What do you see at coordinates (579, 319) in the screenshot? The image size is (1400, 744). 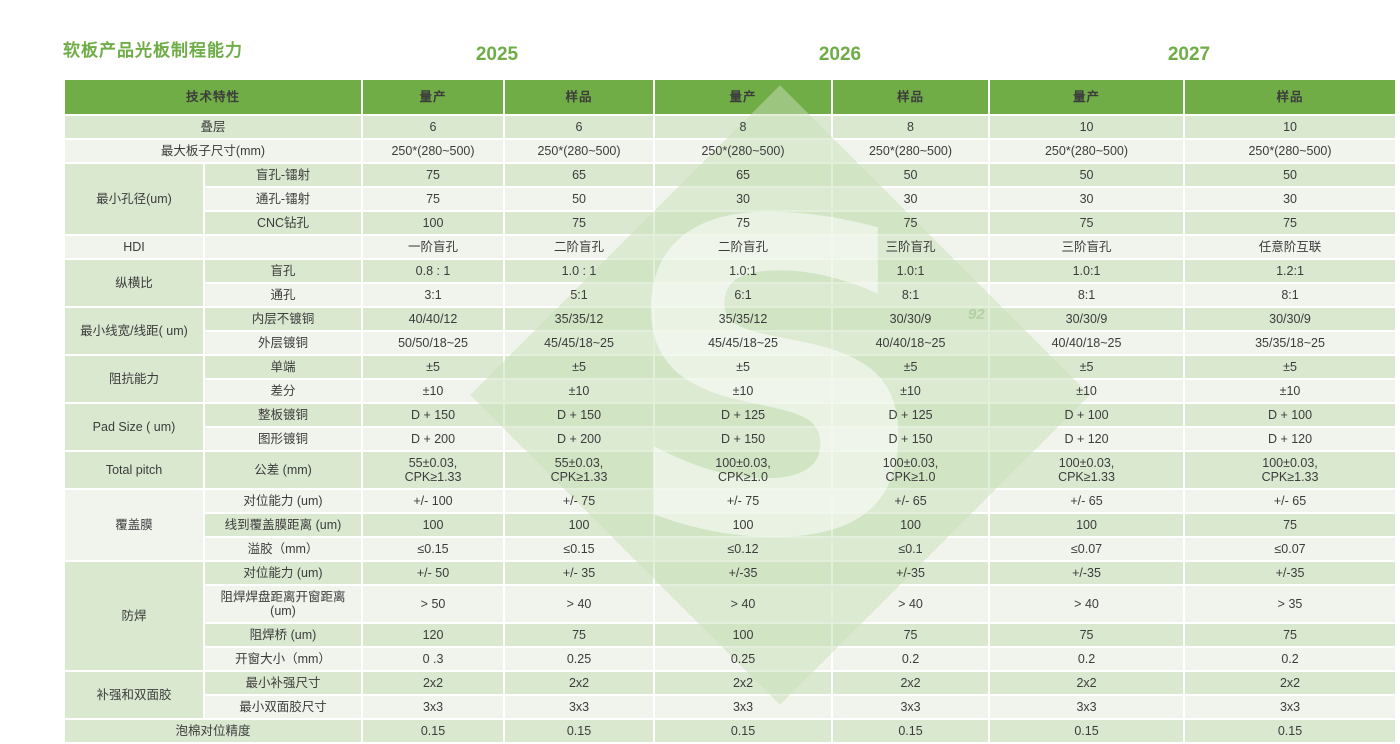 I see `cell-r8-c1: 35/35/12` at bounding box center [579, 319].